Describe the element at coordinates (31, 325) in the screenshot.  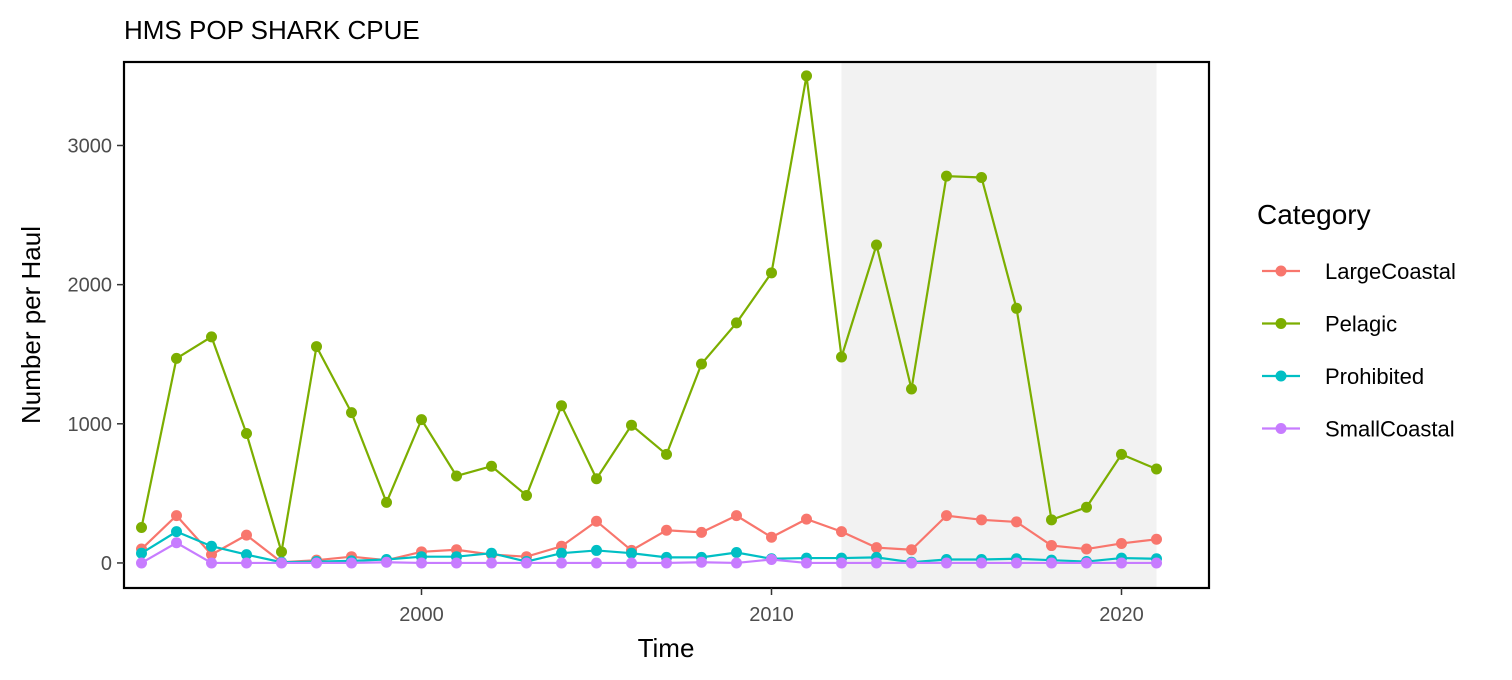
I see `y-axis-title: Number per Haul` at that location.